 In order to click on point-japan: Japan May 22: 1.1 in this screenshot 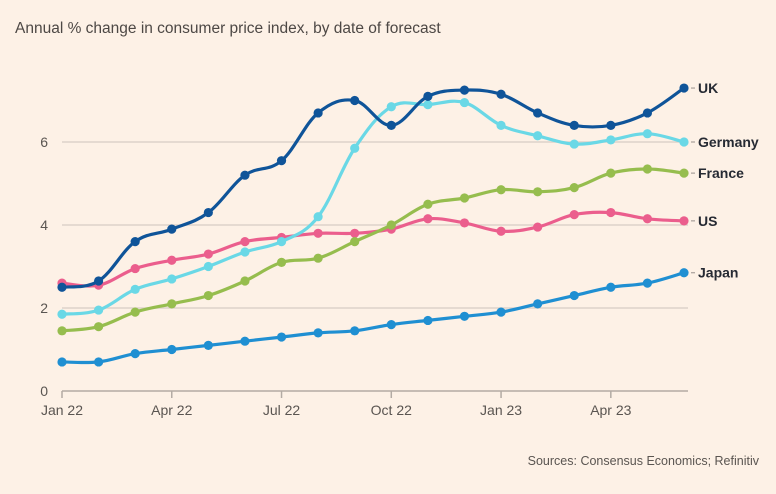, I will do `click(208, 345)`.